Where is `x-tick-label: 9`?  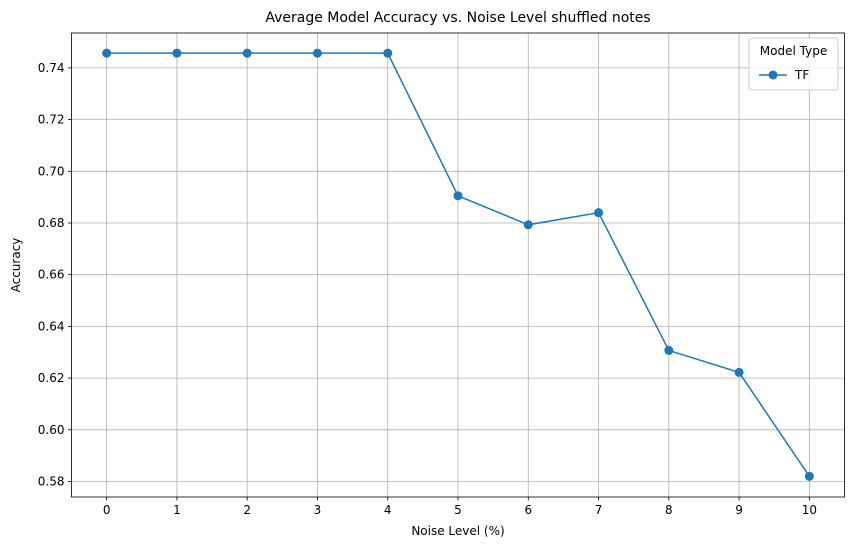
x-tick-label: 9 is located at coordinates (739, 510).